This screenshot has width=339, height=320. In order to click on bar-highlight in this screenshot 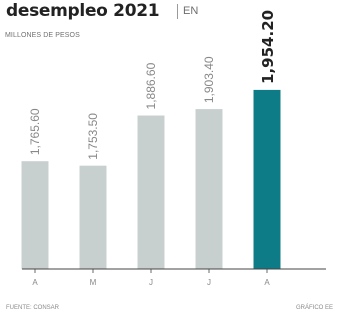, I will do `click(267, 179)`.